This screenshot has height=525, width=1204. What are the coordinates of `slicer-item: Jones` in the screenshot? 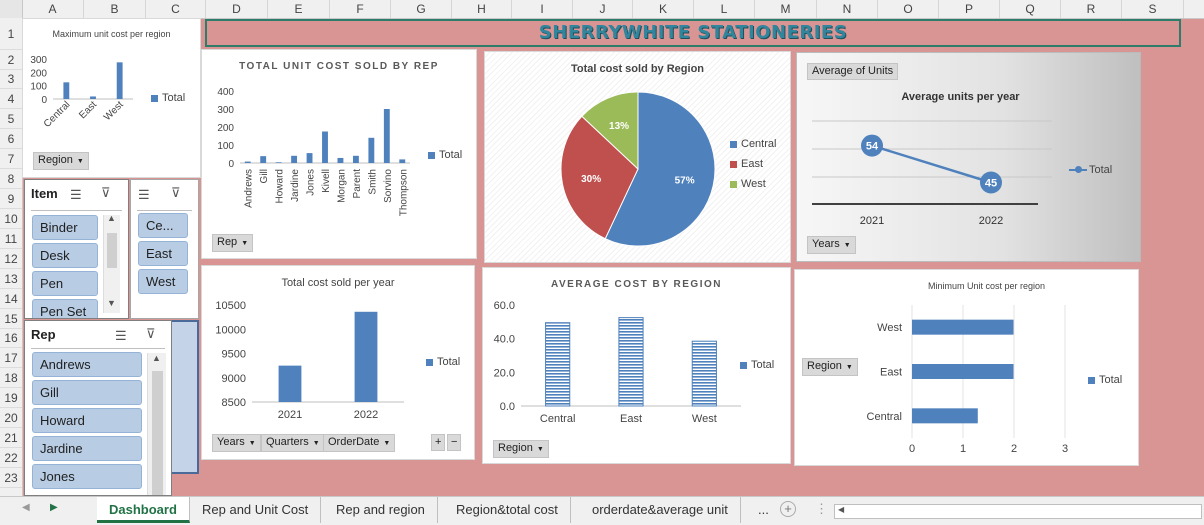 It's located at (87, 476).